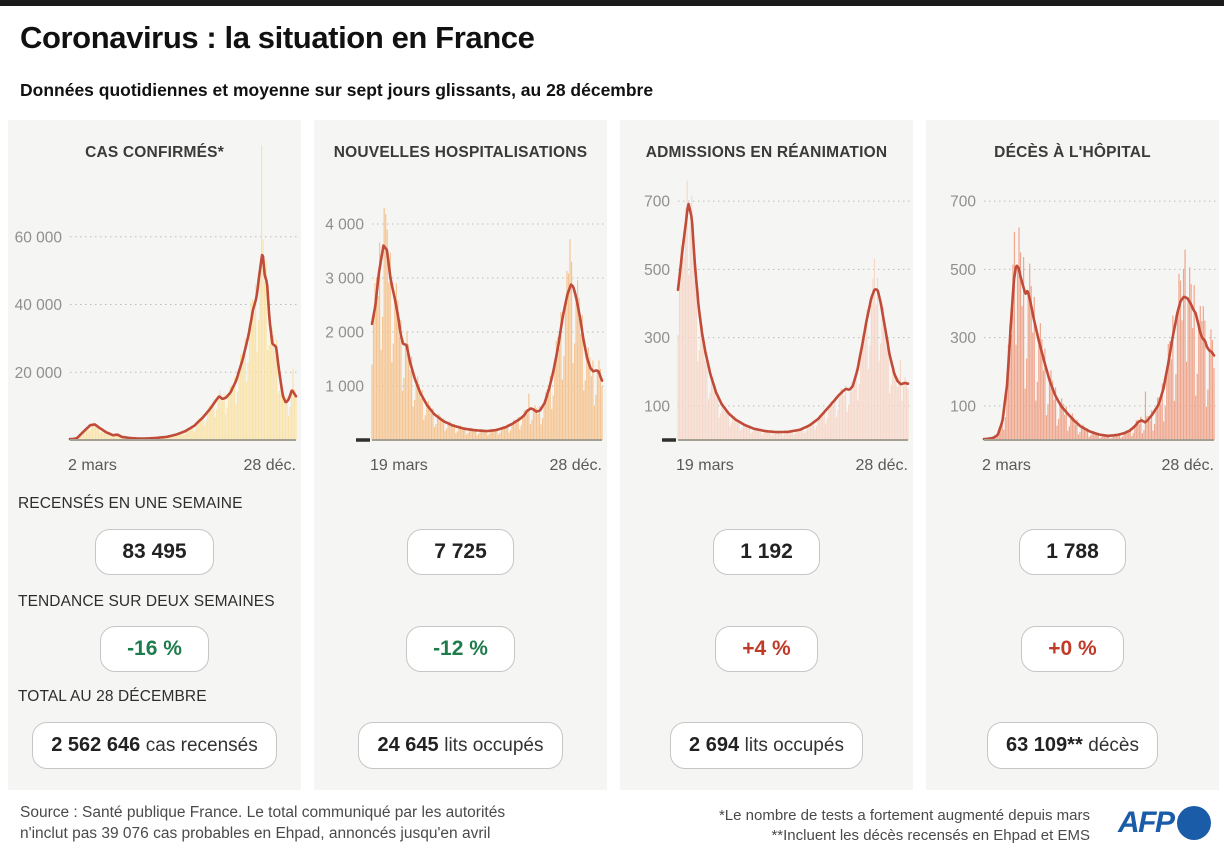 The width and height of the screenshot is (1224, 862). Describe the element at coordinates (96, 745) in the screenshot. I see `total-number: 2 562 646` at that location.